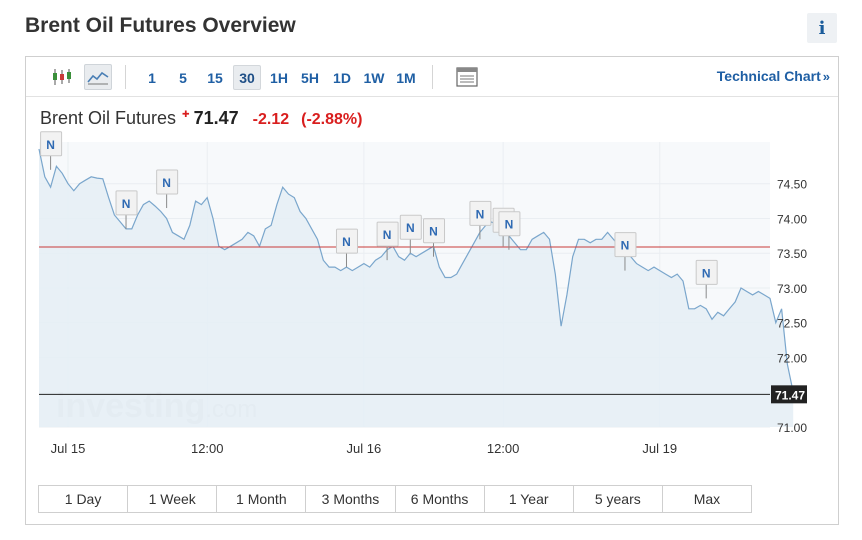  What do you see at coordinates (173, 499) in the screenshot?
I see `range-1-week: 1 Week` at bounding box center [173, 499].